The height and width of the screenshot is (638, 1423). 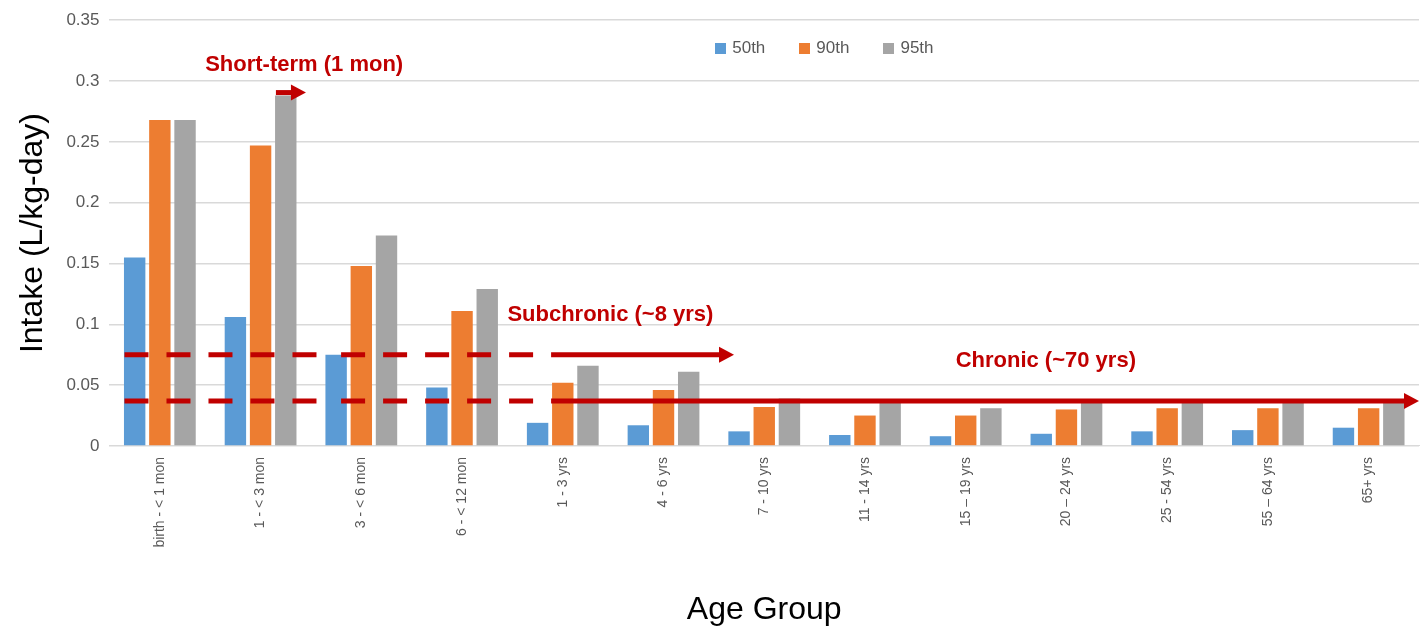 What do you see at coordinates (304, 64) in the screenshot?
I see `annotation: Short-term (1 mon)` at bounding box center [304, 64].